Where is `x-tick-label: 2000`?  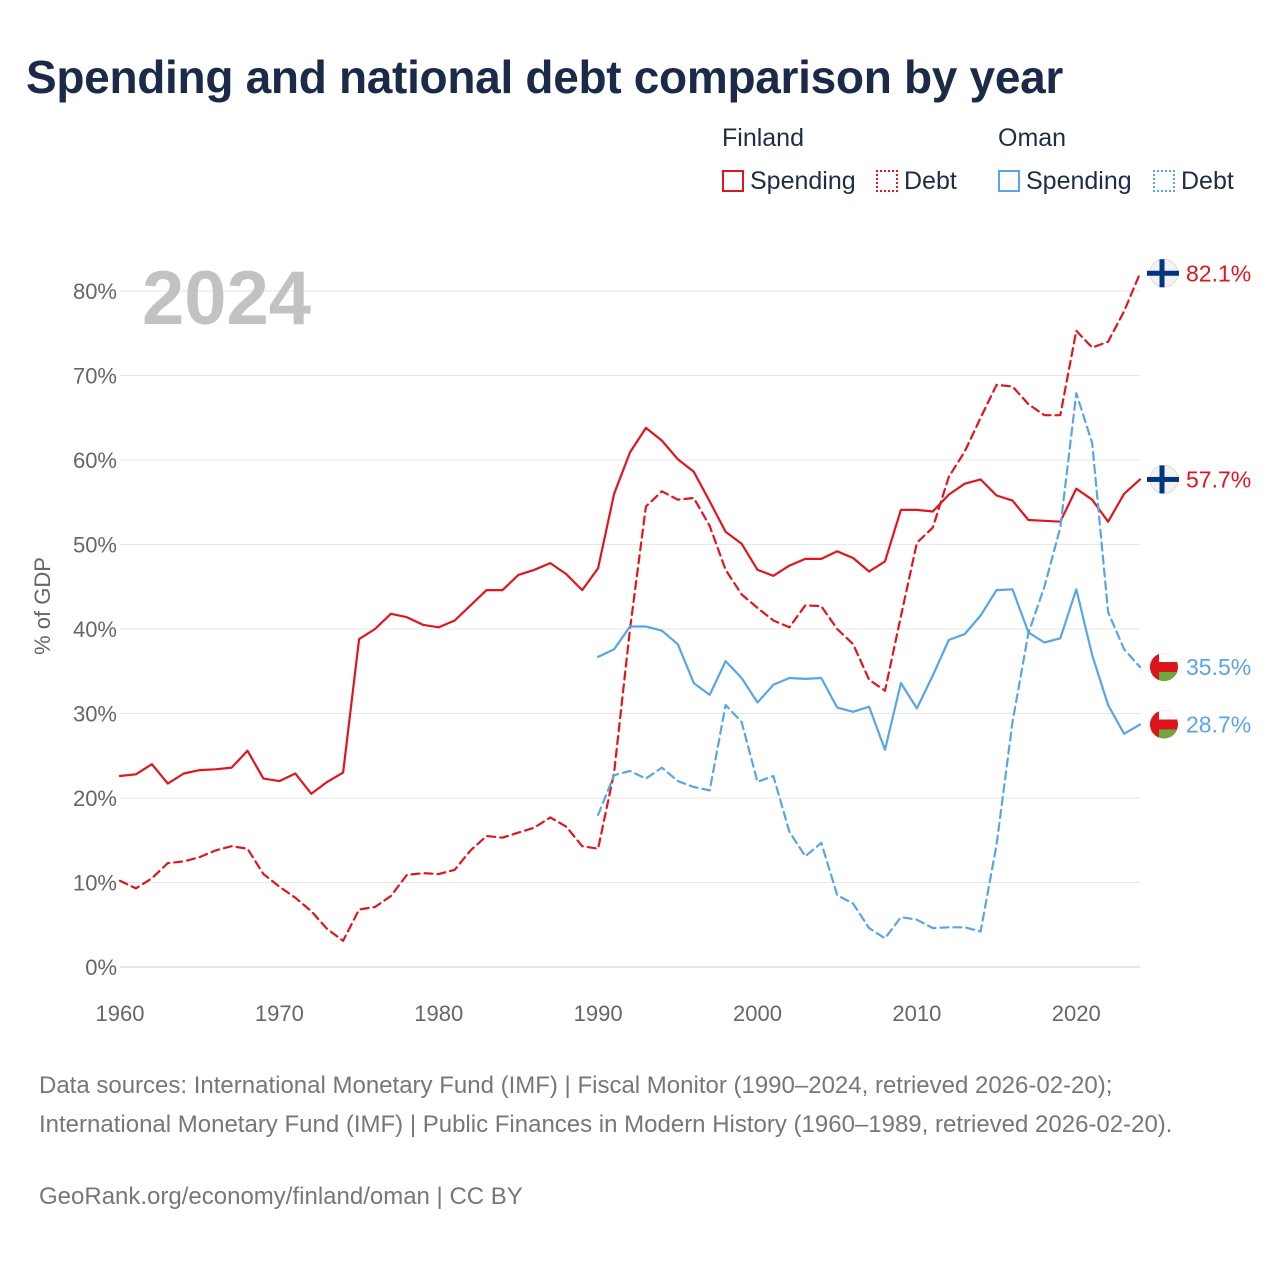 x-tick-label: 2000 is located at coordinates (757, 1013).